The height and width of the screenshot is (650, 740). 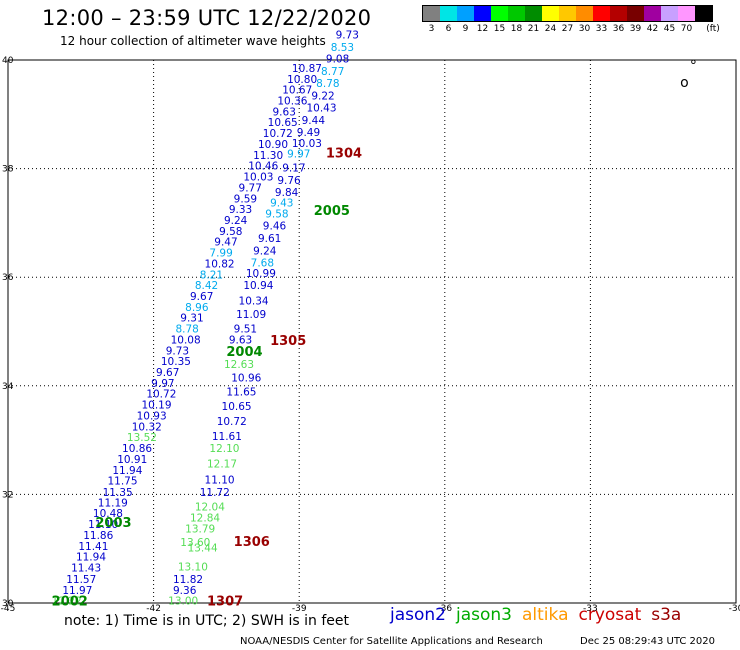 I want to click on island-symbol: °, so click(x=693, y=66).